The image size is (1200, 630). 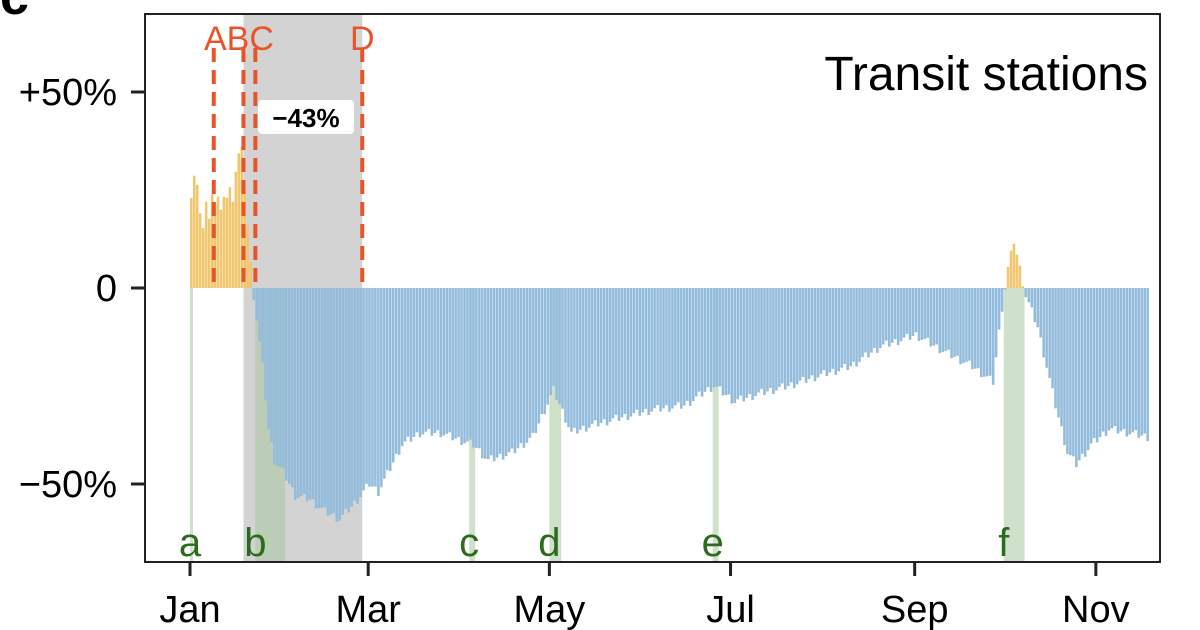 What do you see at coordinates (191, 425) in the screenshot?
I see `period-band-a` at bounding box center [191, 425].